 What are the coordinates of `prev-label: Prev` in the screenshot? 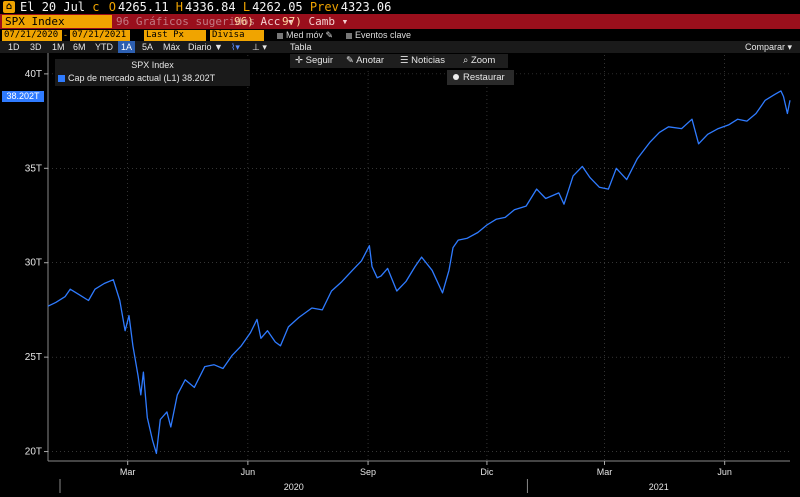 It's located at (324, 7).